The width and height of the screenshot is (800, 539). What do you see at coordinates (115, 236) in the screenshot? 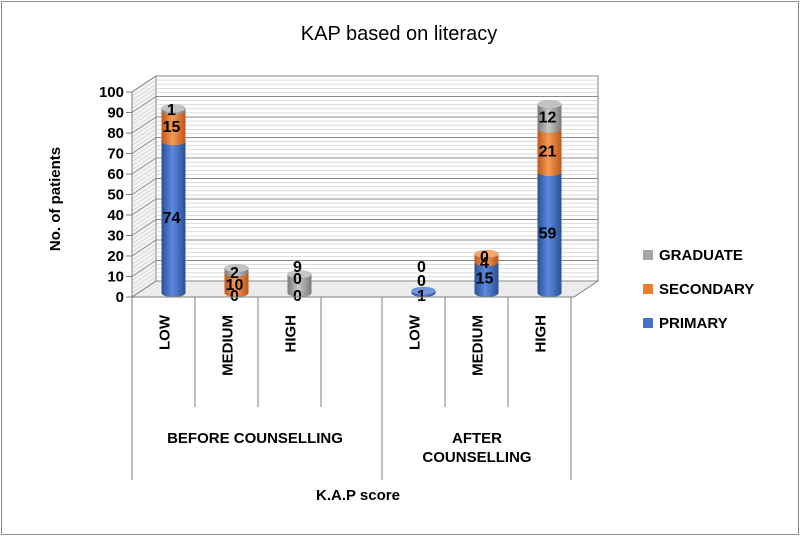
I see `y-tick-label: 30` at bounding box center [115, 236].